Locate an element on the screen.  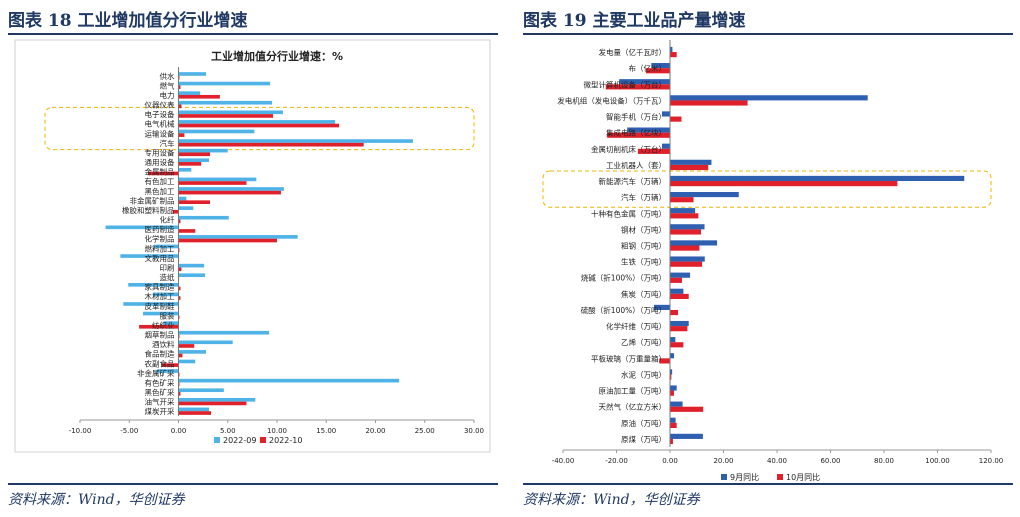
legend-label: 2022-10 is located at coordinates (285, 440).